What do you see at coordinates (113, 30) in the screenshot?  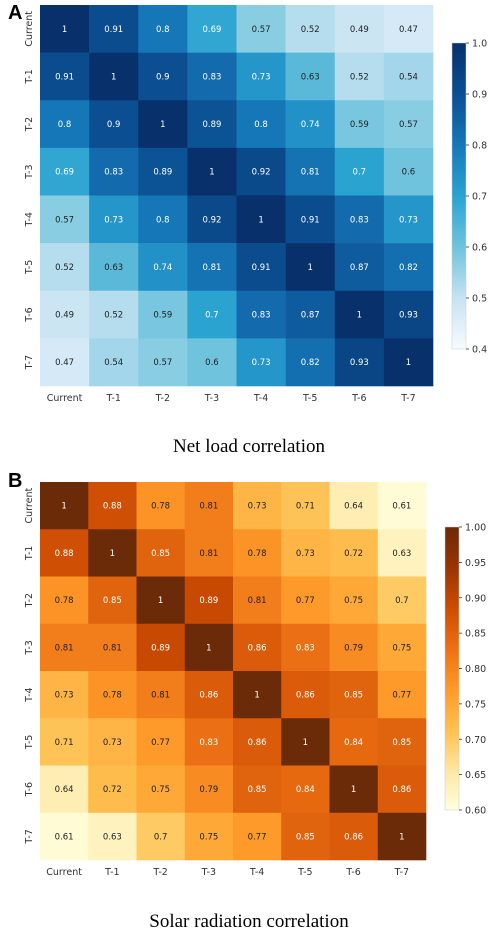 I see `cell-value-label: 0.91` at bounding box center [113, 30].